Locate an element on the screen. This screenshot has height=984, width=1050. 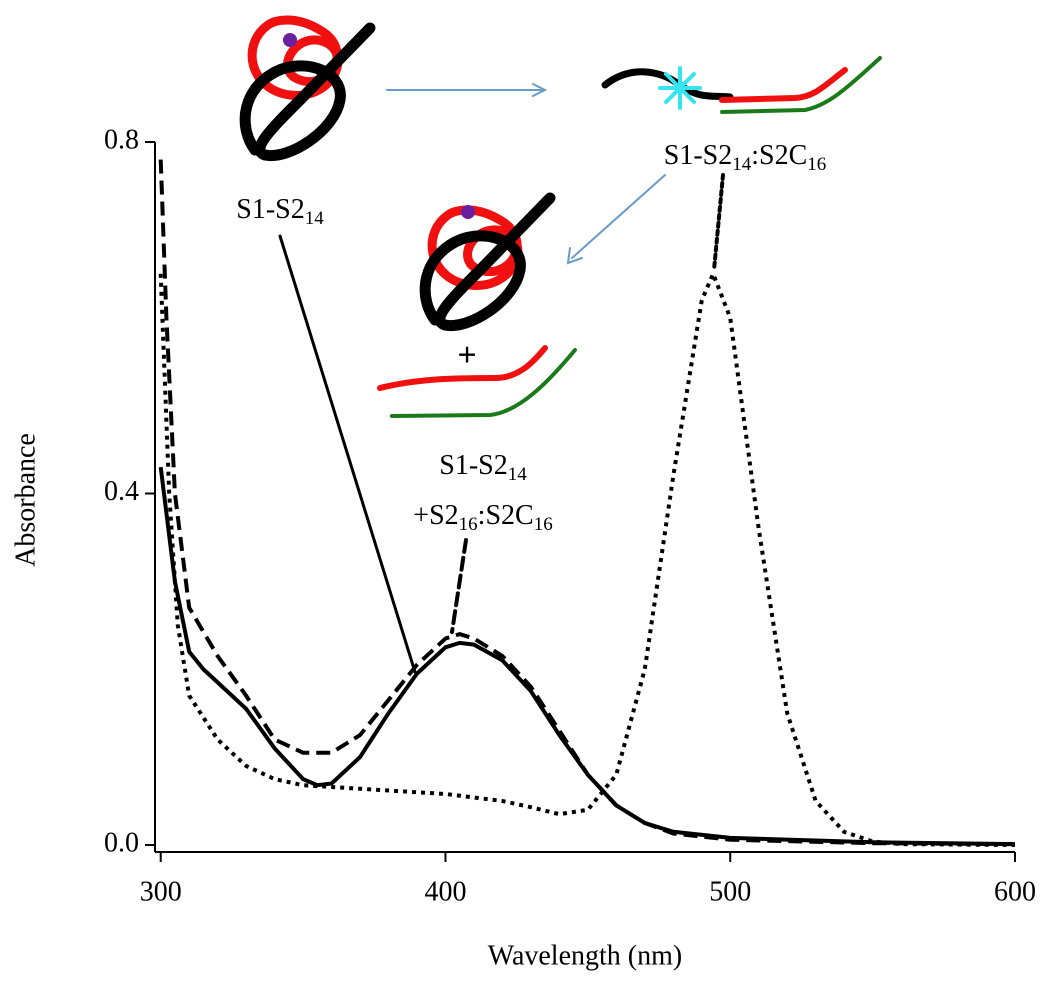
y-tick-label: 0.8 is located at coordinates (121, 139).